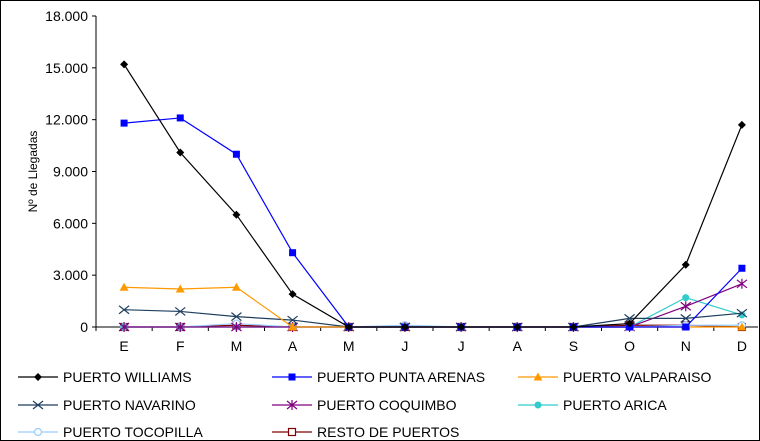 The height and width of the screenshot is (441, 760). I want to click on x-tick-label: S, so click(573, 346).